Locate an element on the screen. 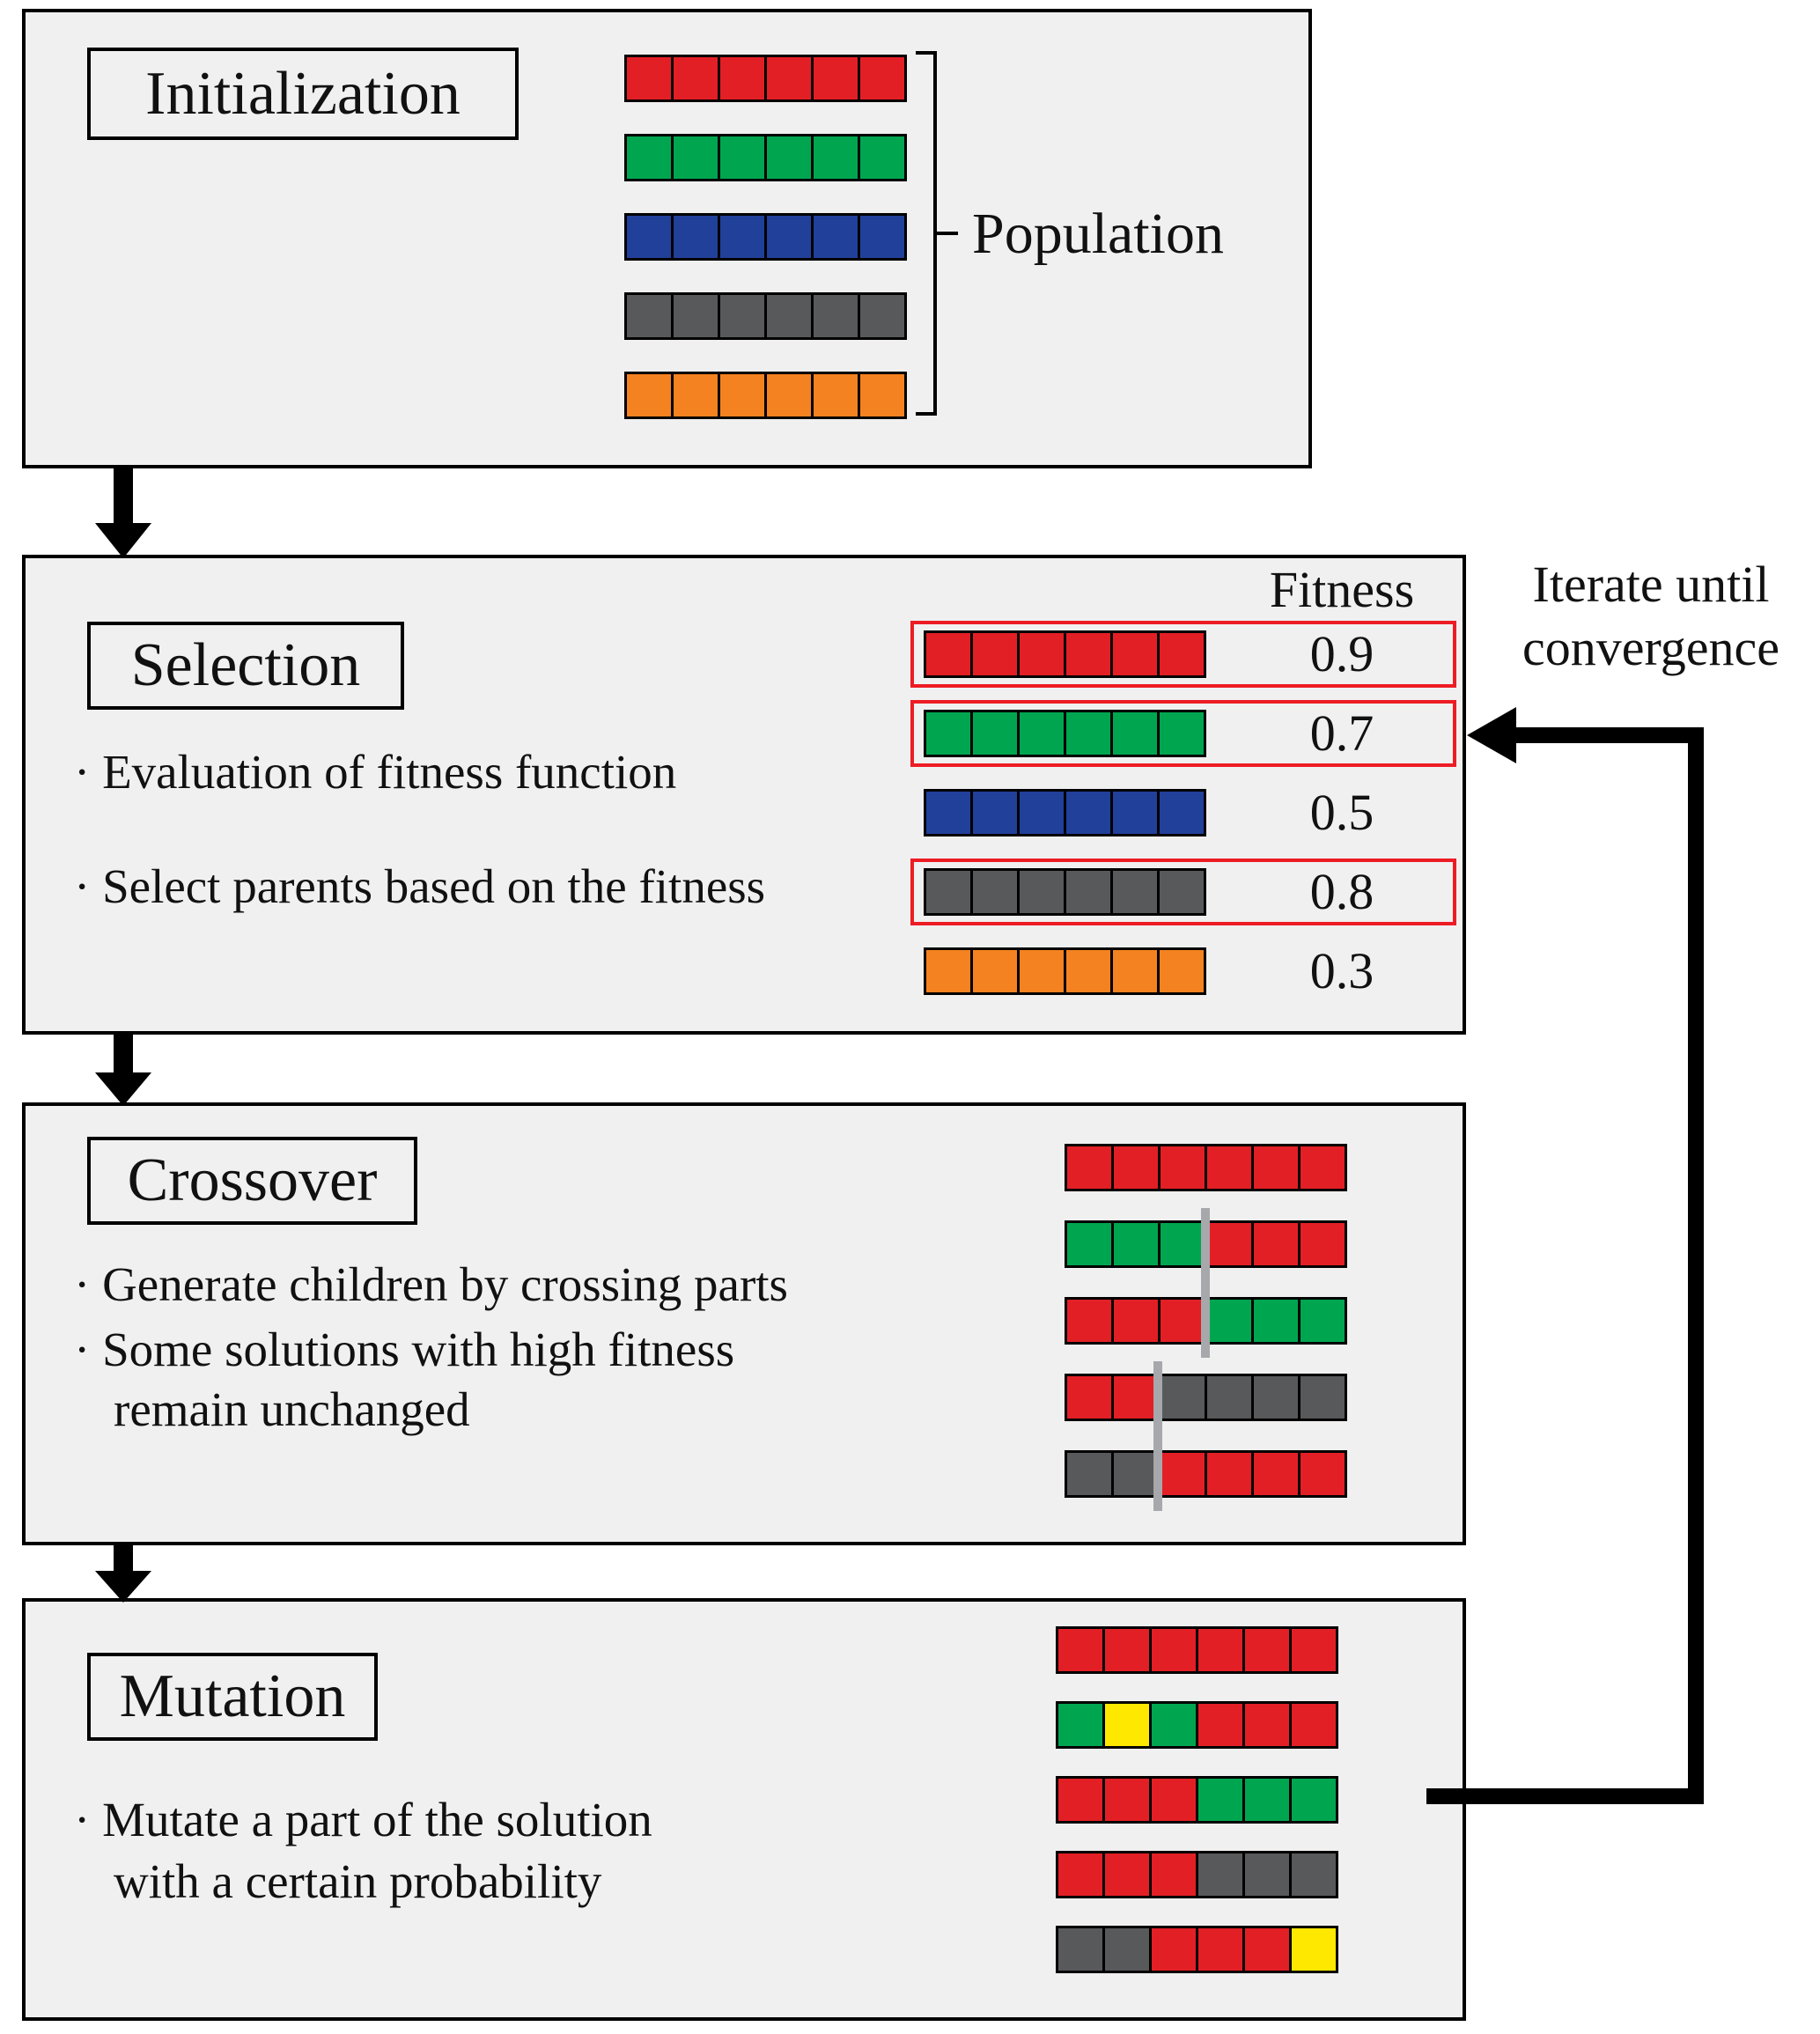  crossover-title-label: Crossover is located at coordinates (252, 1180).